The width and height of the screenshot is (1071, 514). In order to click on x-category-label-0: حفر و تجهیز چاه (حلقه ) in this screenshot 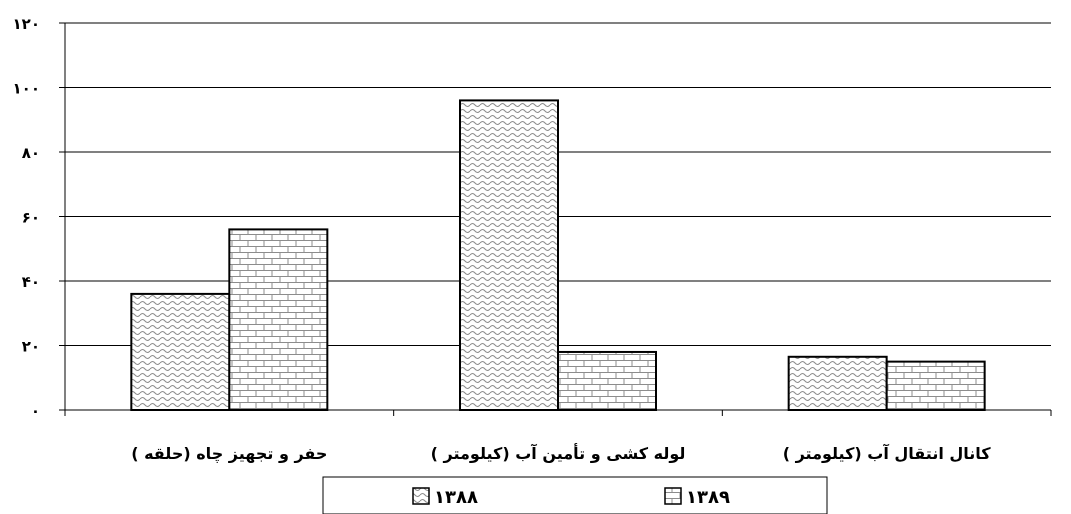, I will do `click(229, 454)`.